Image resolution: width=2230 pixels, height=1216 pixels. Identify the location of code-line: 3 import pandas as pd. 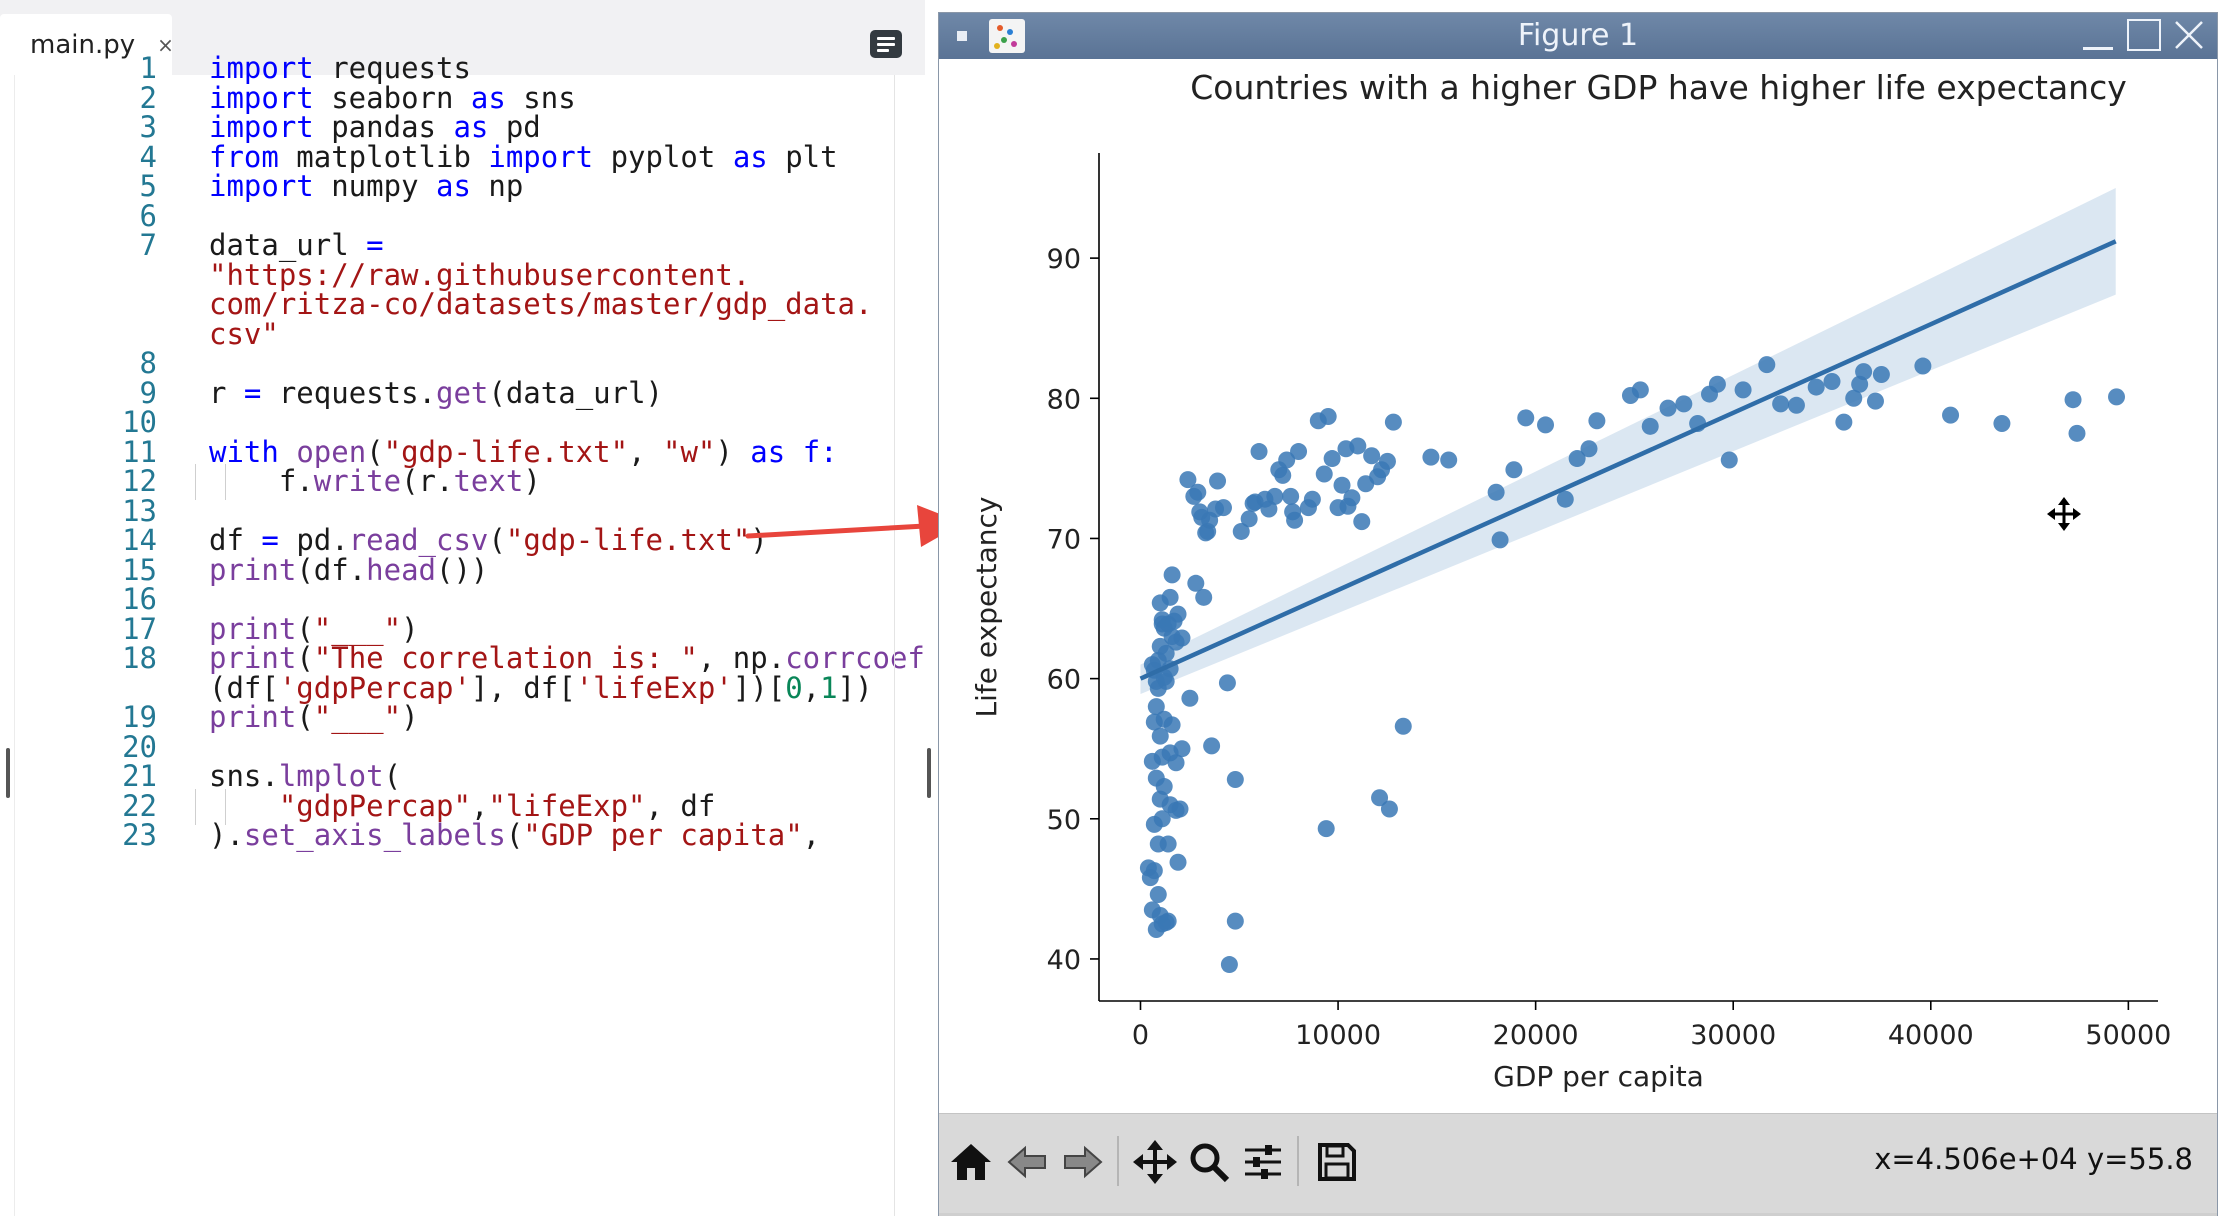
(475, 127).